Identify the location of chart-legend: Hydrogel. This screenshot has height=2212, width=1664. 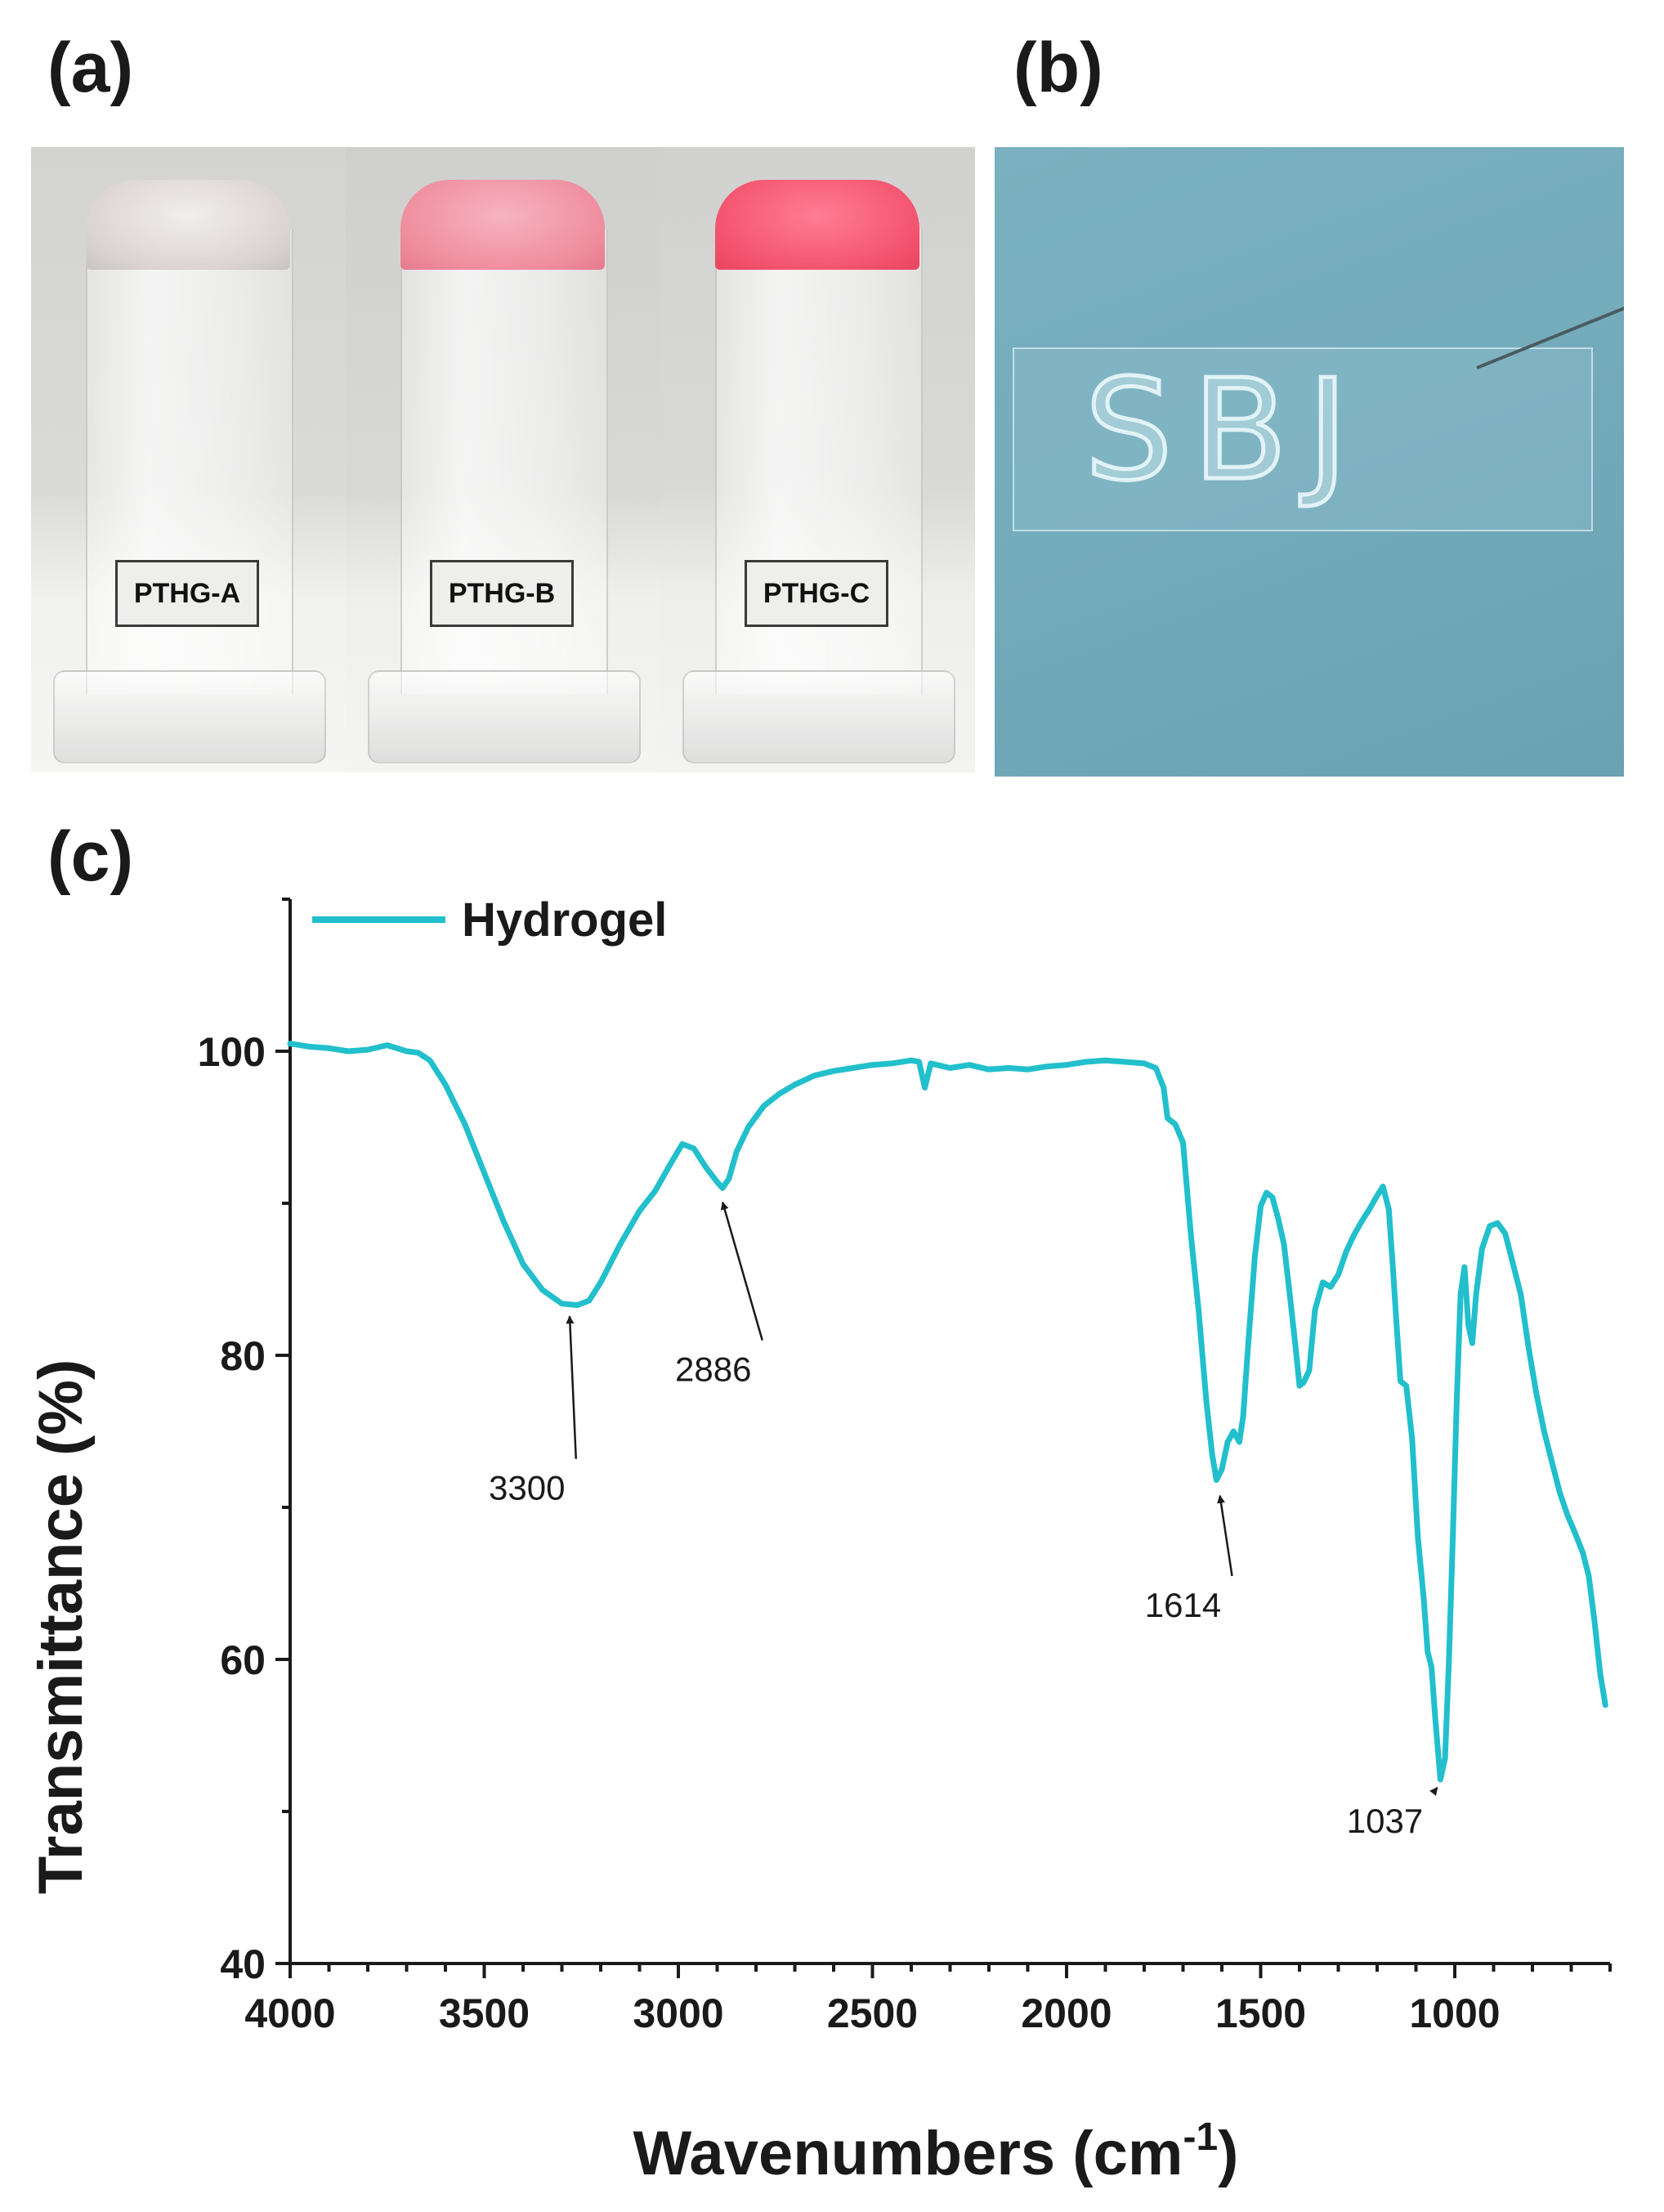
(489, 920).